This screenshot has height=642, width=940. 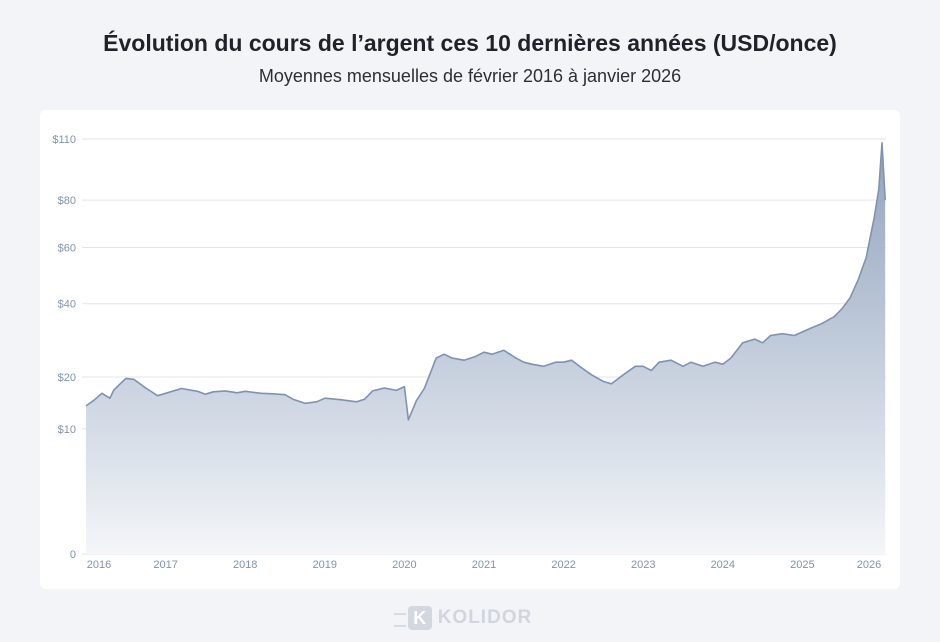 What do you see at coordinates (165, 565) in the screenshot?
I see `x-tick-label: 2017` at bounding box center [165, 565].